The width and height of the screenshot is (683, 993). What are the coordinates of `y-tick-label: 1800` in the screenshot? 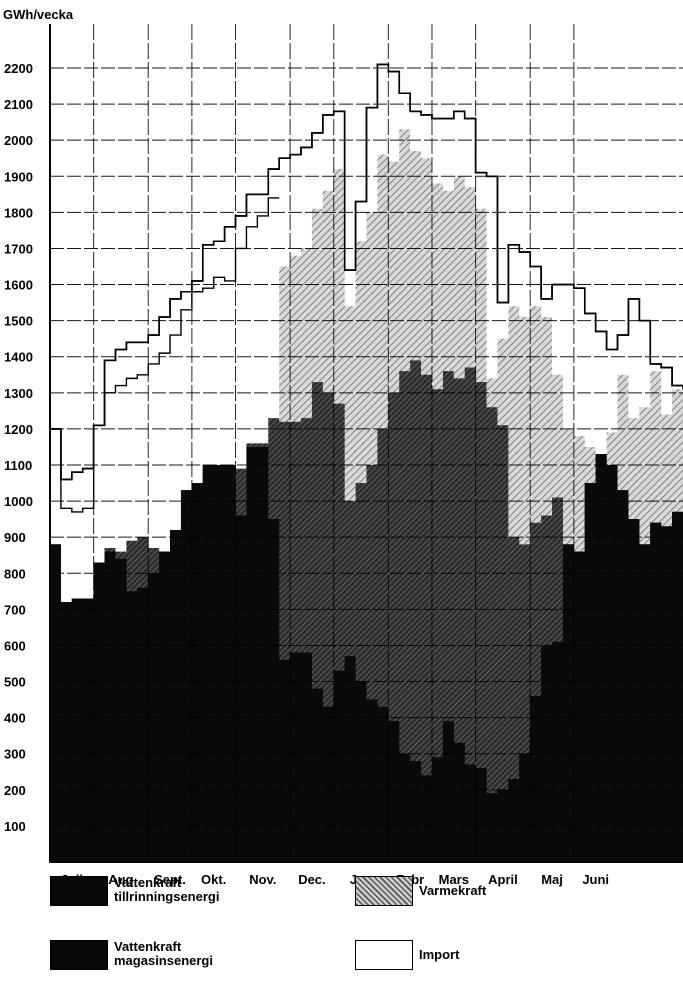 It's located at (18, 212).